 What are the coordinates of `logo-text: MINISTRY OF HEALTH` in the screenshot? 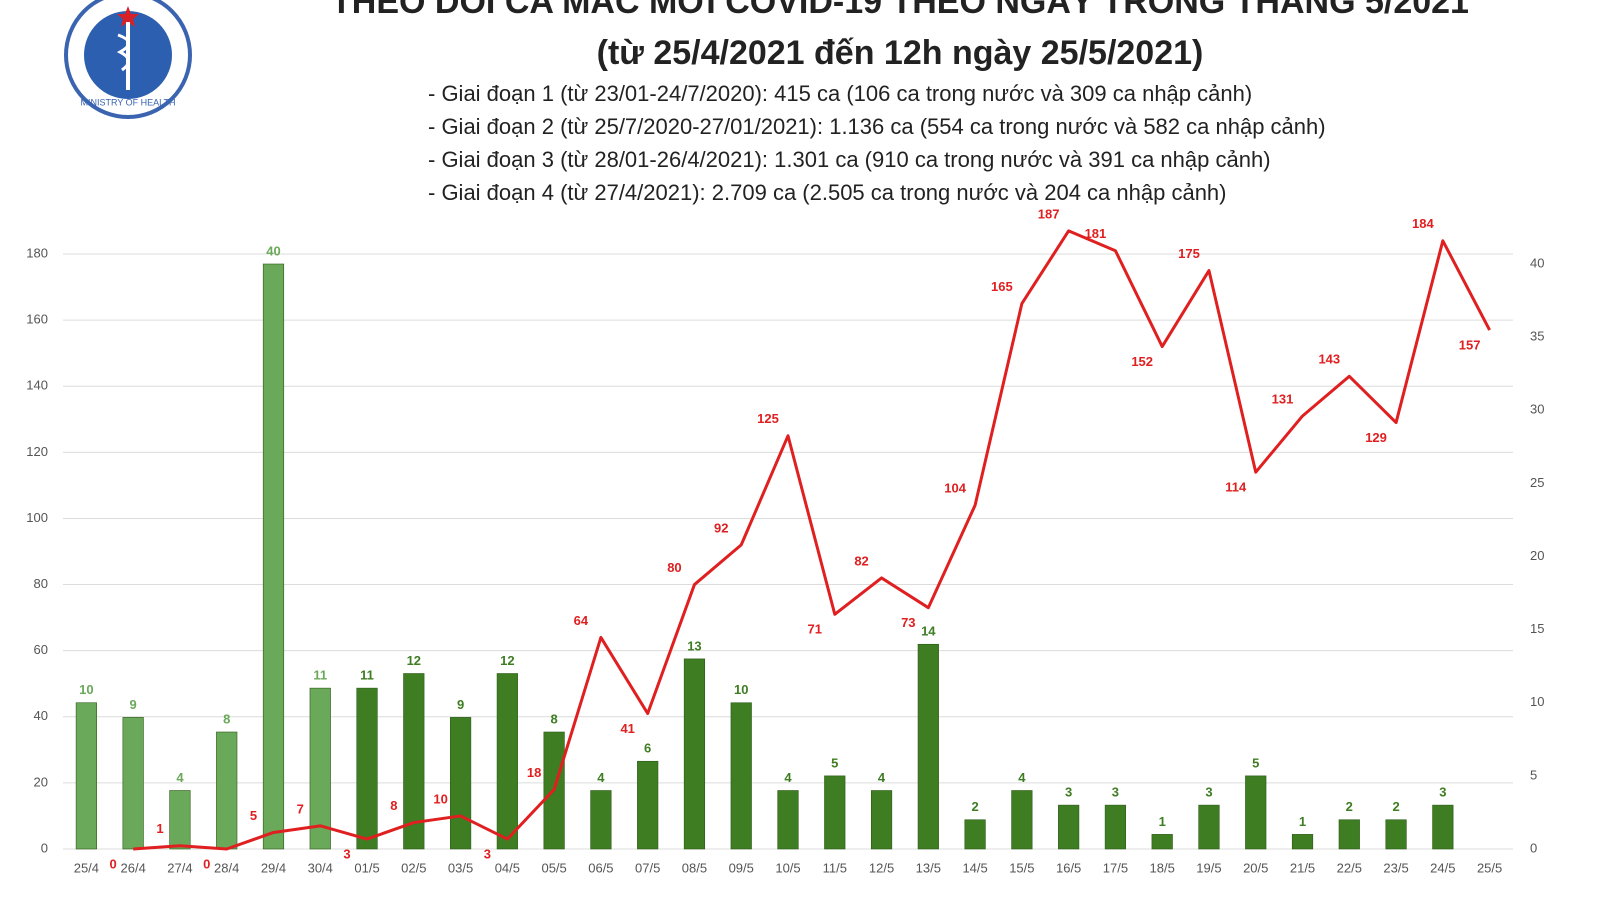 It's located at (127, 102).